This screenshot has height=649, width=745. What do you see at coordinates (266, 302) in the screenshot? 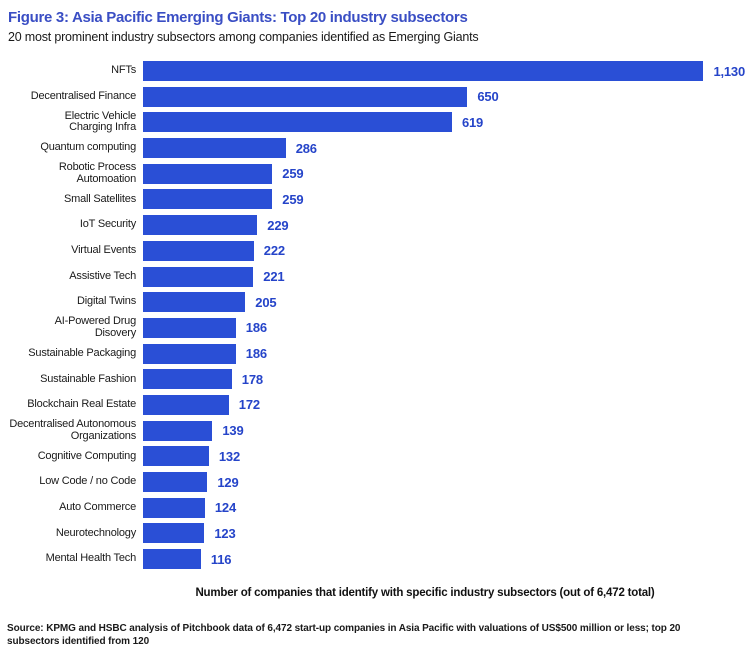
I see `value-label: 205` at bounding box center [266, 302].